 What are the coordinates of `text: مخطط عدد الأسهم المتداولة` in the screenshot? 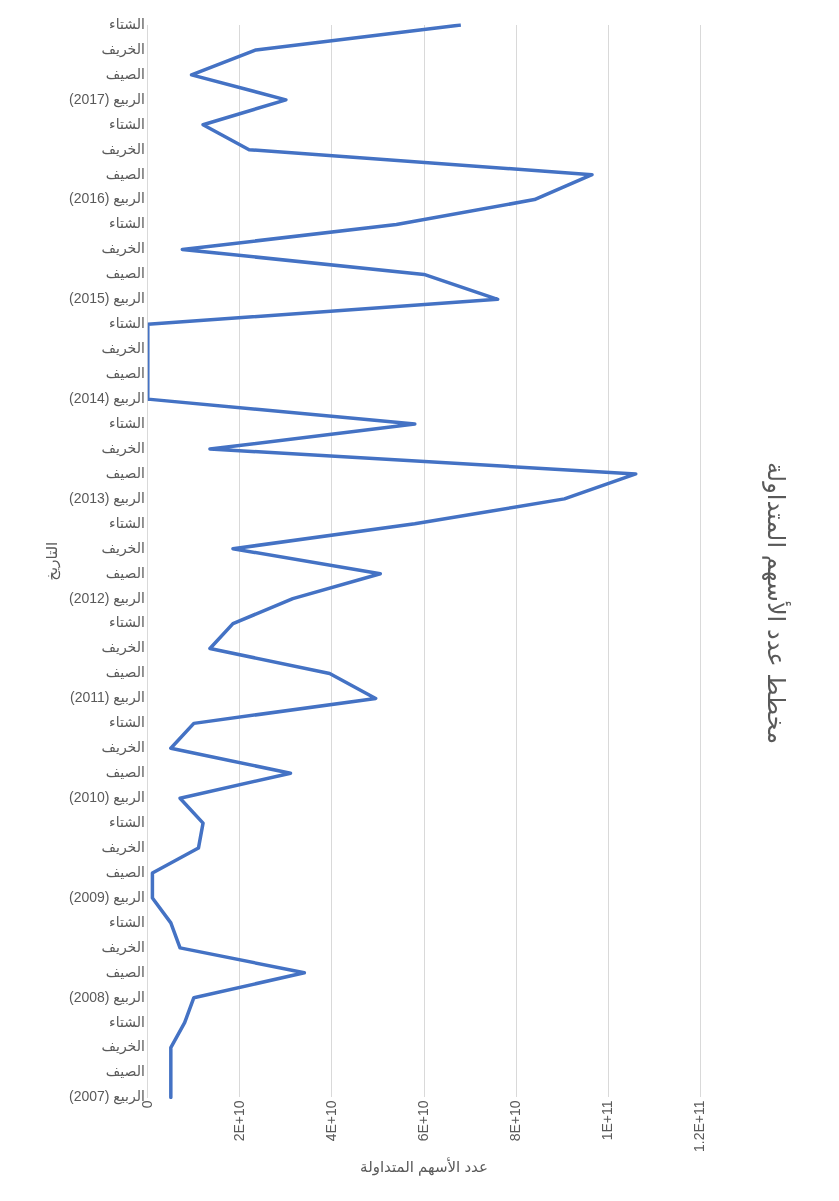 It's located at (776, 603).